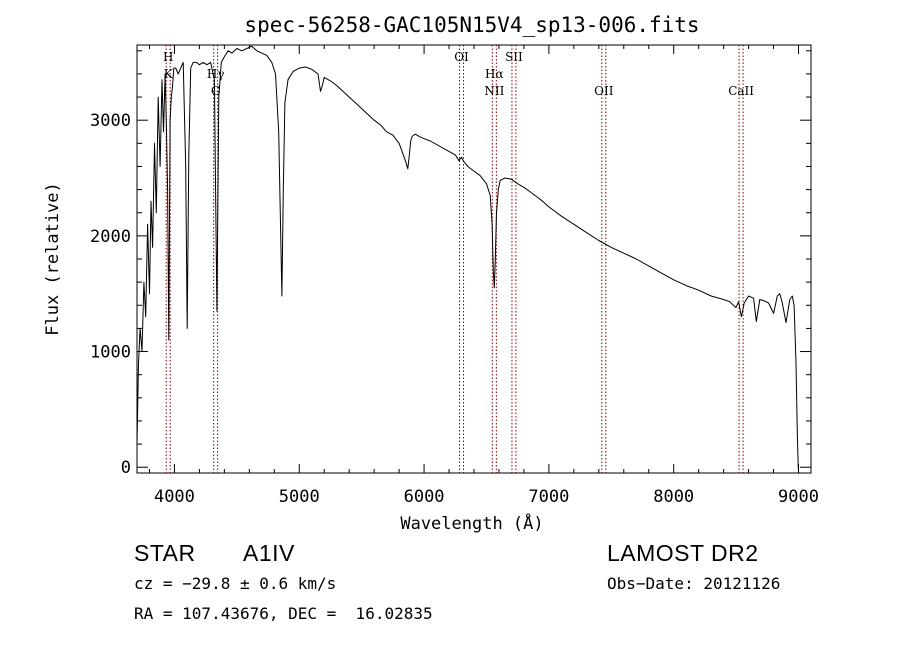 The height and width of the screenshot is (649, 900). Describe the element at coordinates (283, 613) in the screenshot. I see `coordinates: RA = 107.43676, DEC = 16.02835` at that location.